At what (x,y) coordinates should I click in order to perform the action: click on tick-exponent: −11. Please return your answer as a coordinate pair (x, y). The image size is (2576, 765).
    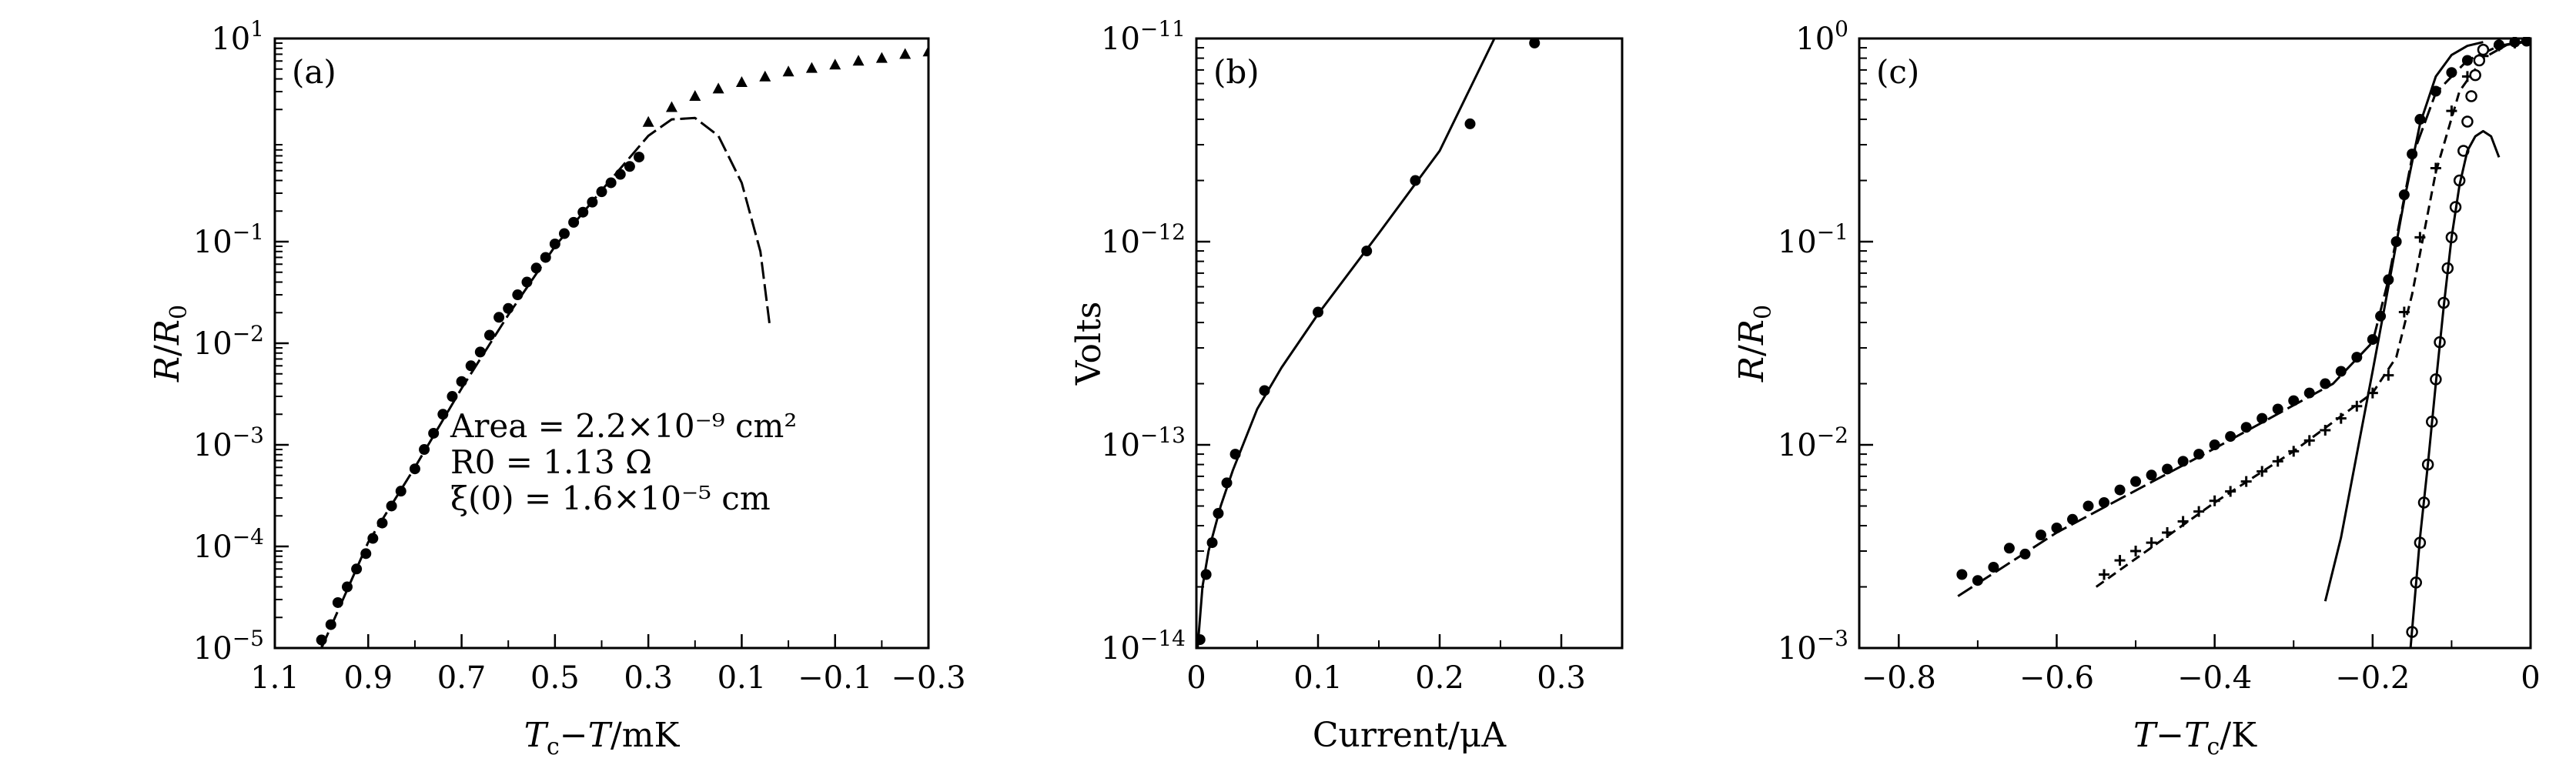
    Looking at the image, I should click on (1163, 29).